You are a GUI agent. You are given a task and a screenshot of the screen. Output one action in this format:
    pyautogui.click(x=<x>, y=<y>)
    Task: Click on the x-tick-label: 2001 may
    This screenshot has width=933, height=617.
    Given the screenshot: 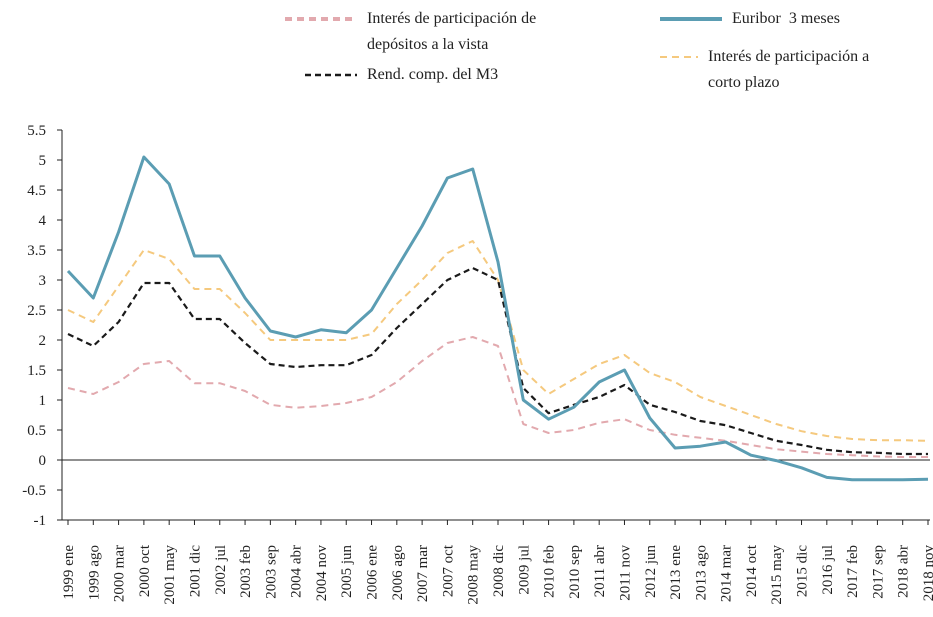 What is the action you would take?
    pyautogui.click(x=170, y=575)
    